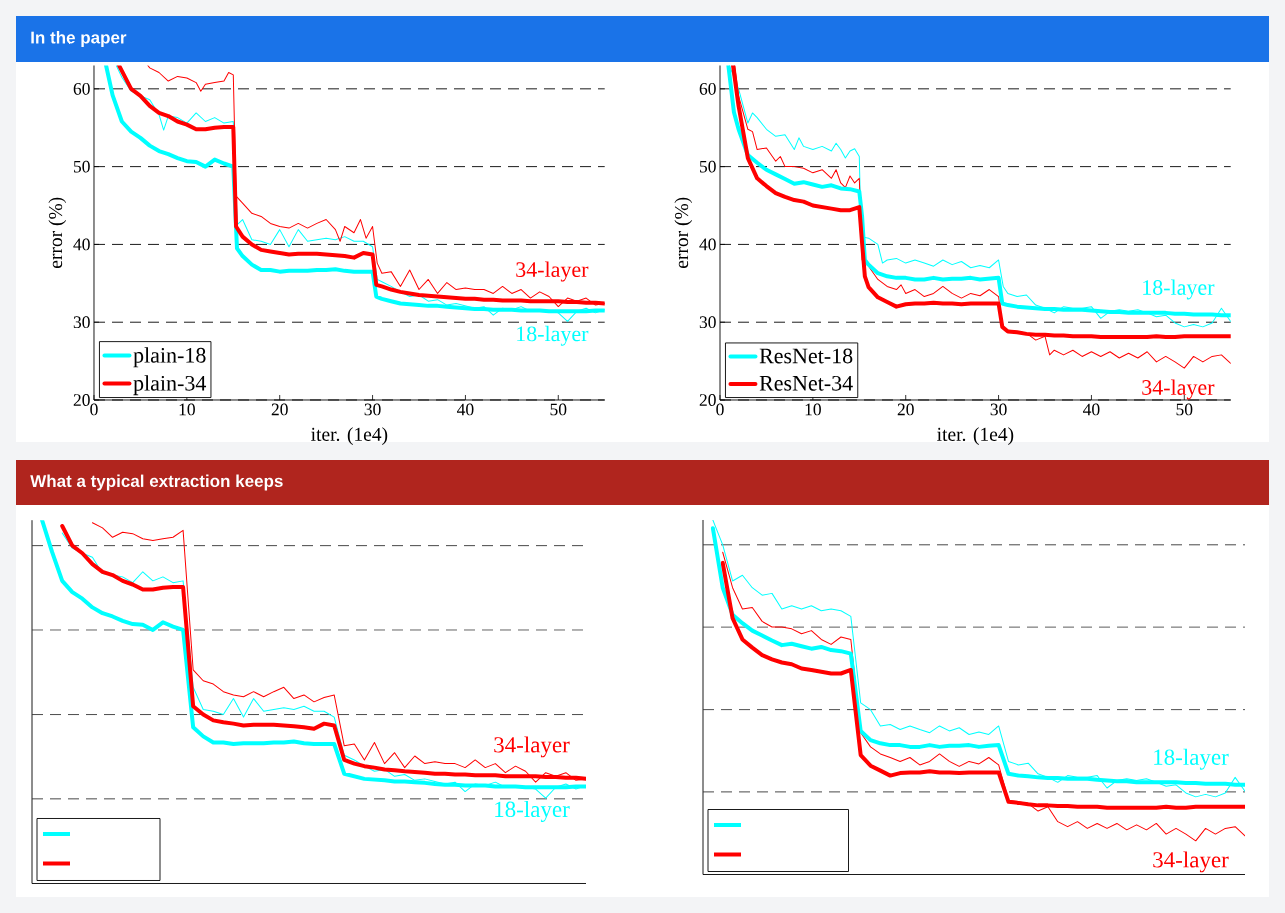  Describe the element at coordinates (806, 356) in the screenshot. I see `legend-label: ResNet-18` at that location.